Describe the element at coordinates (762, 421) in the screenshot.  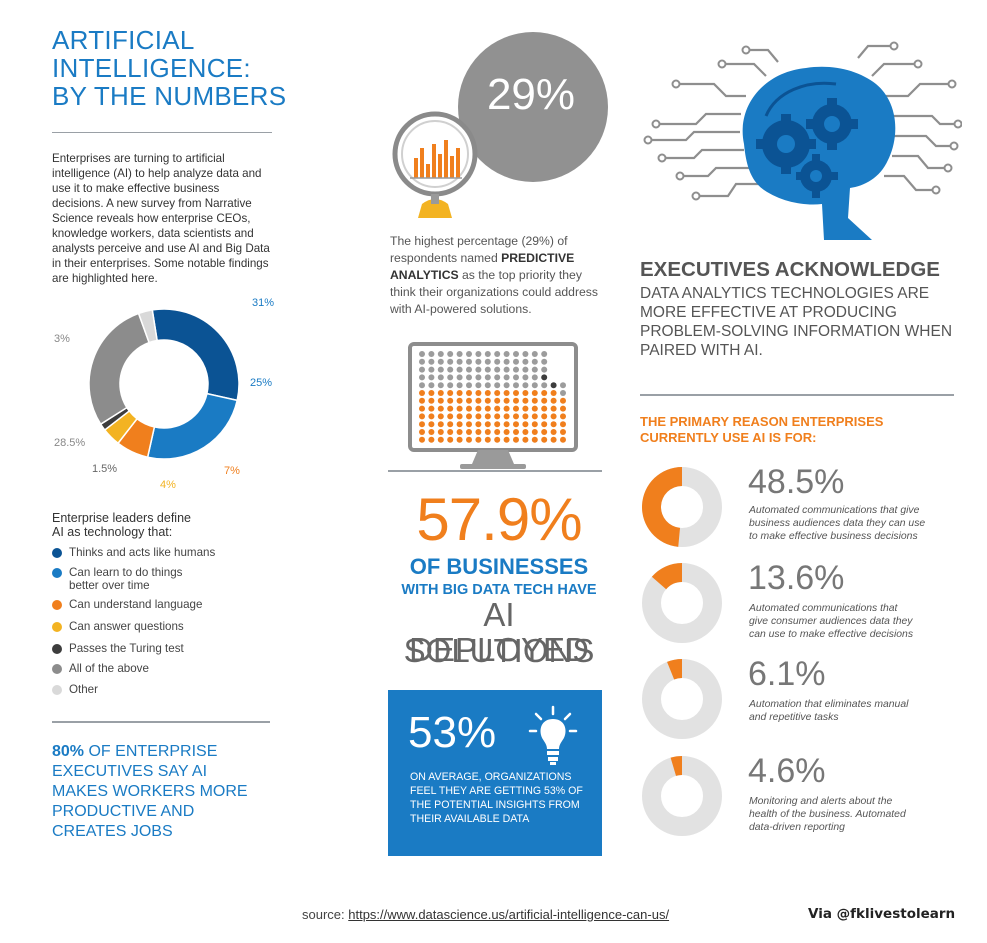
I see `reasons-title-line: THE PRIMARY REASON ENTERPRISES` at that location.